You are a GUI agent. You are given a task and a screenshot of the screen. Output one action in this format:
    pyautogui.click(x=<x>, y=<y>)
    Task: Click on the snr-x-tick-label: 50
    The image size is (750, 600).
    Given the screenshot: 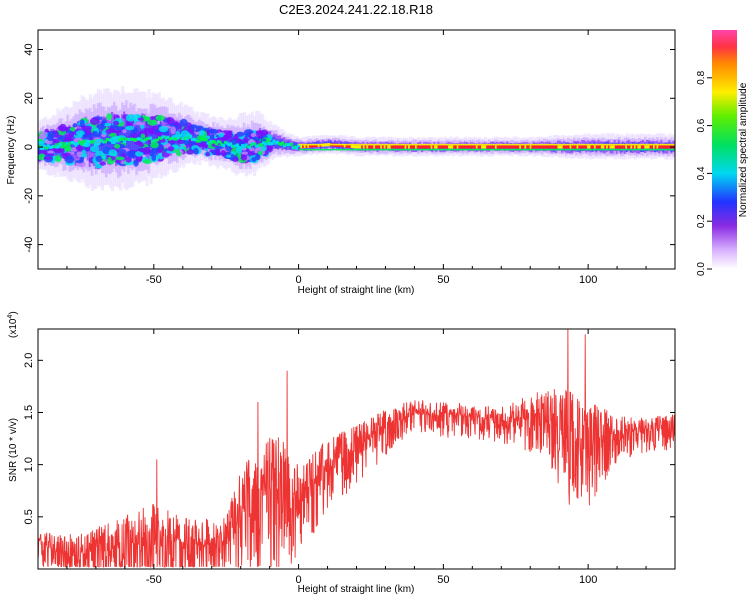 What is the action you would take?
    pyautogui.click(x=443, y=580)
    